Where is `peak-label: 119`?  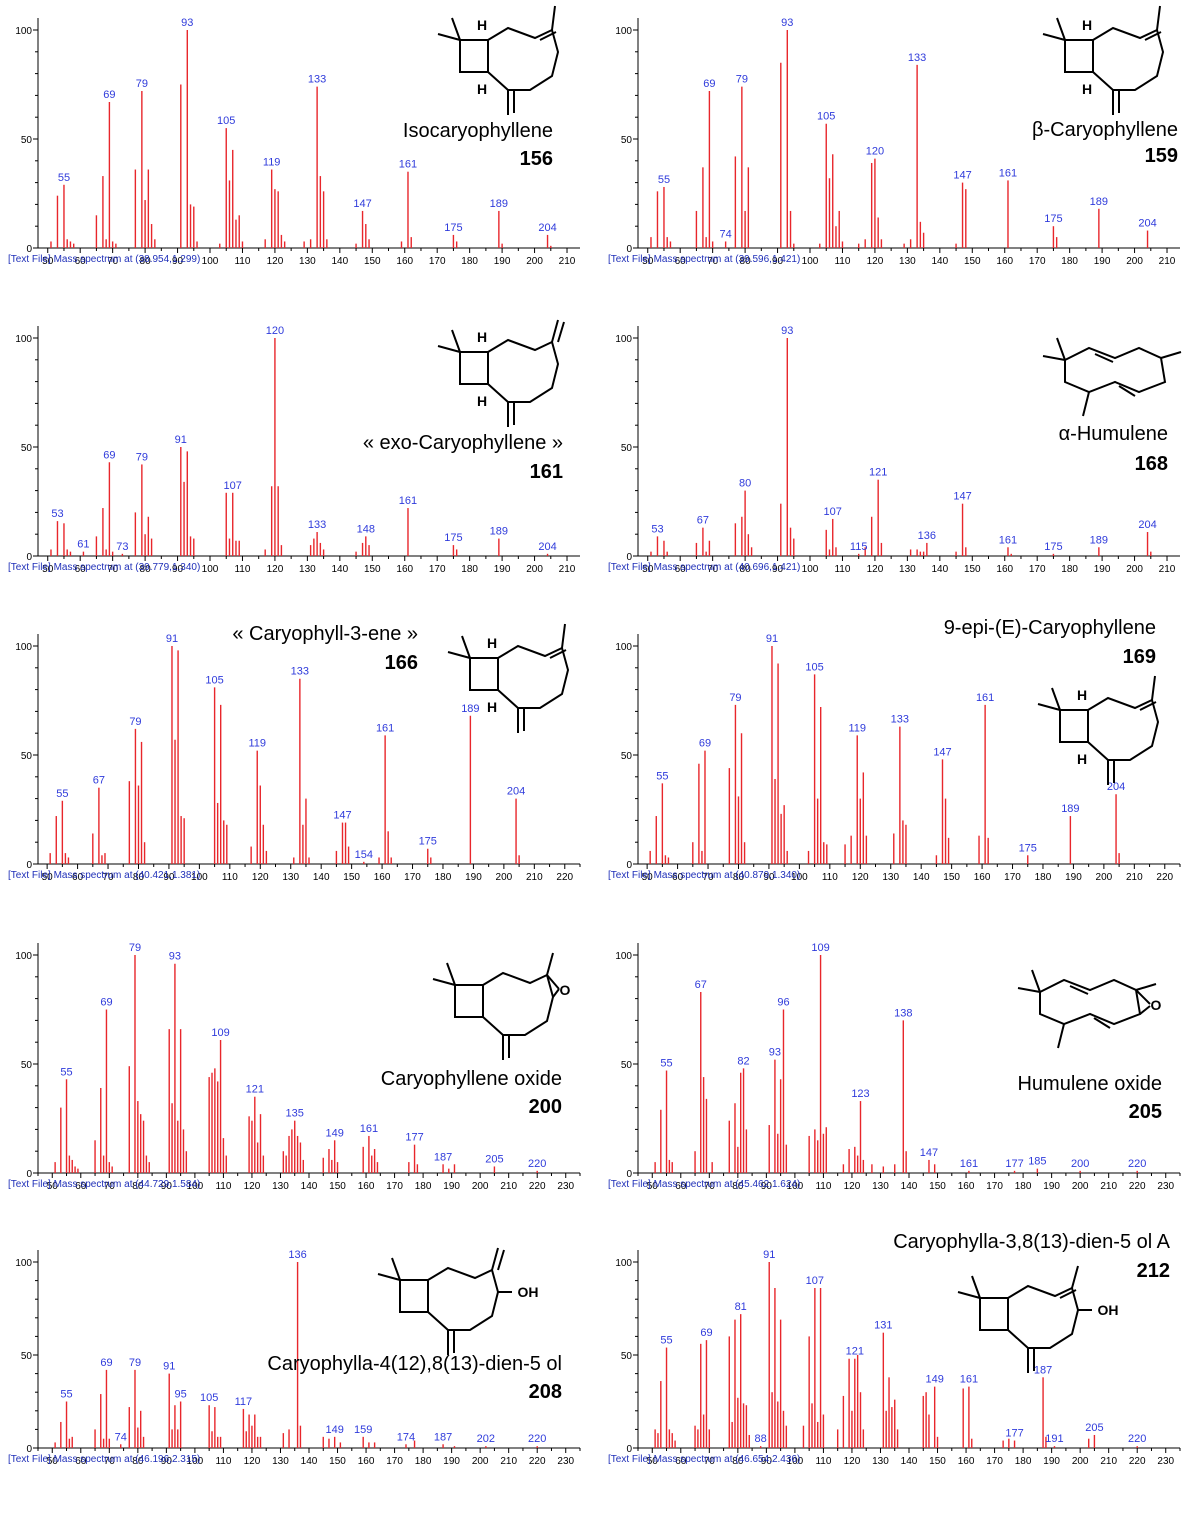
peak-label: 119 is located at coordinates (257, 744).